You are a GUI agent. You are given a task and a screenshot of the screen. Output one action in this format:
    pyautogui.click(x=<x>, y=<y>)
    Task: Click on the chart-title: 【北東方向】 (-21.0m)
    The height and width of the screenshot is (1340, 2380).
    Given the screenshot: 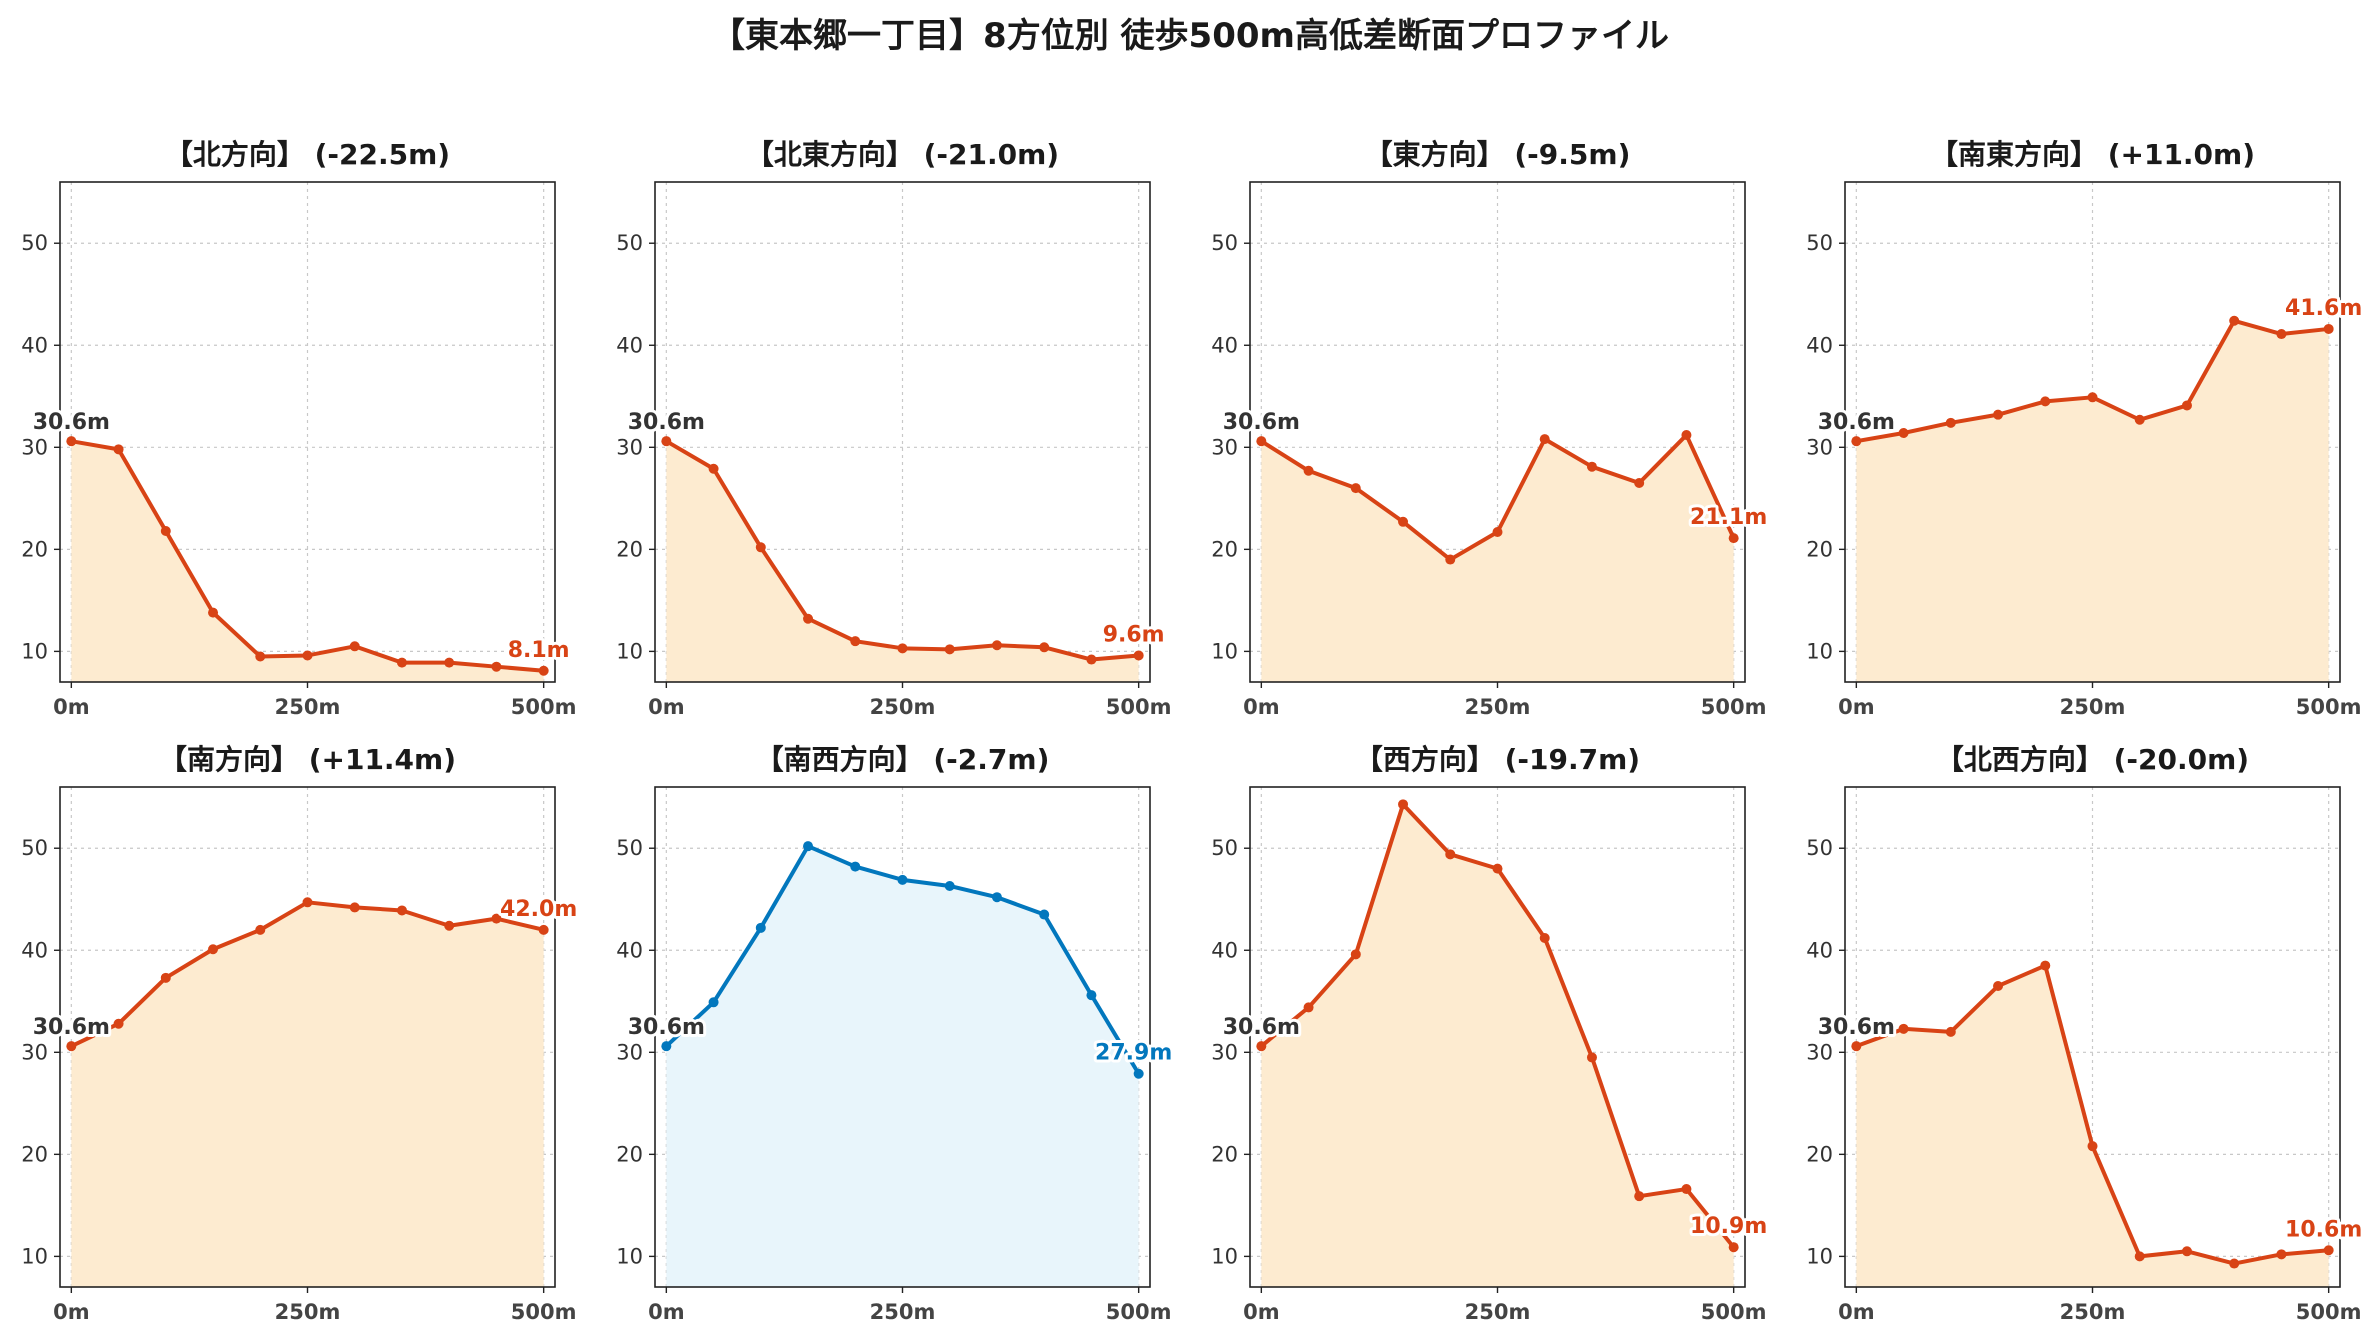 What is the action you would take?
    pyautogui.click(x=902, y=154)
    